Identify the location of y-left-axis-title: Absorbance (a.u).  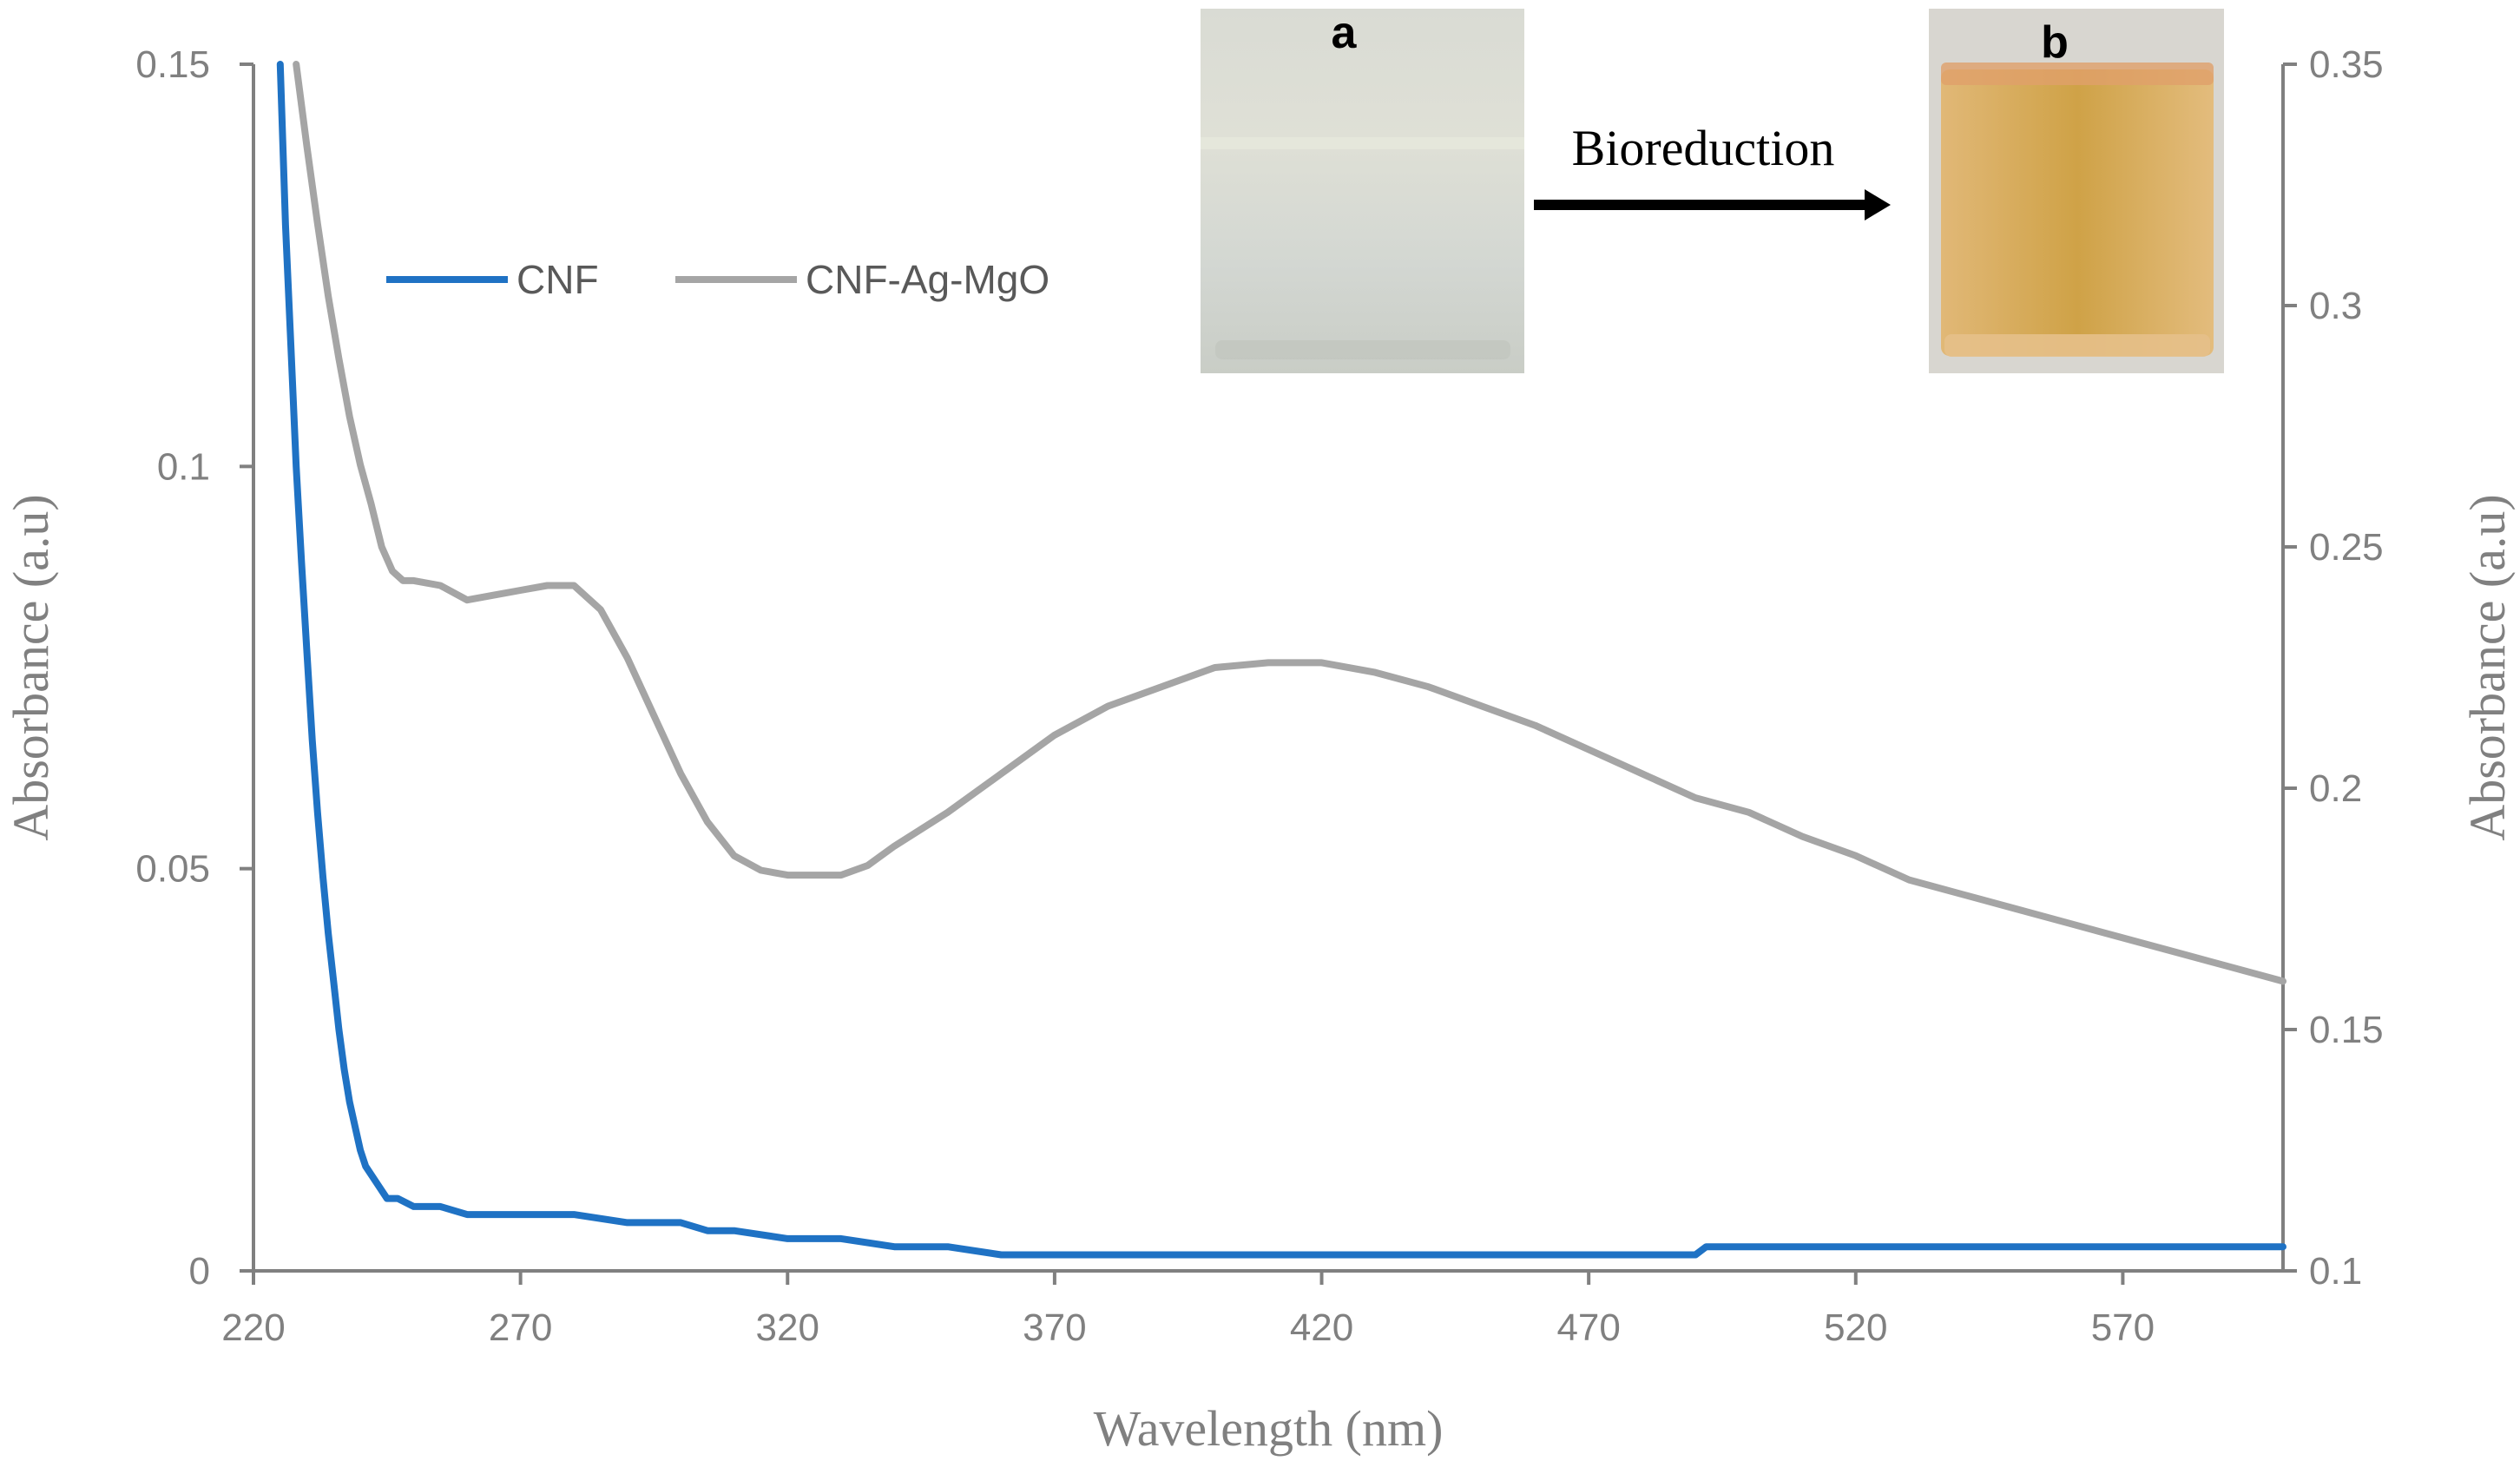
(31, 667).